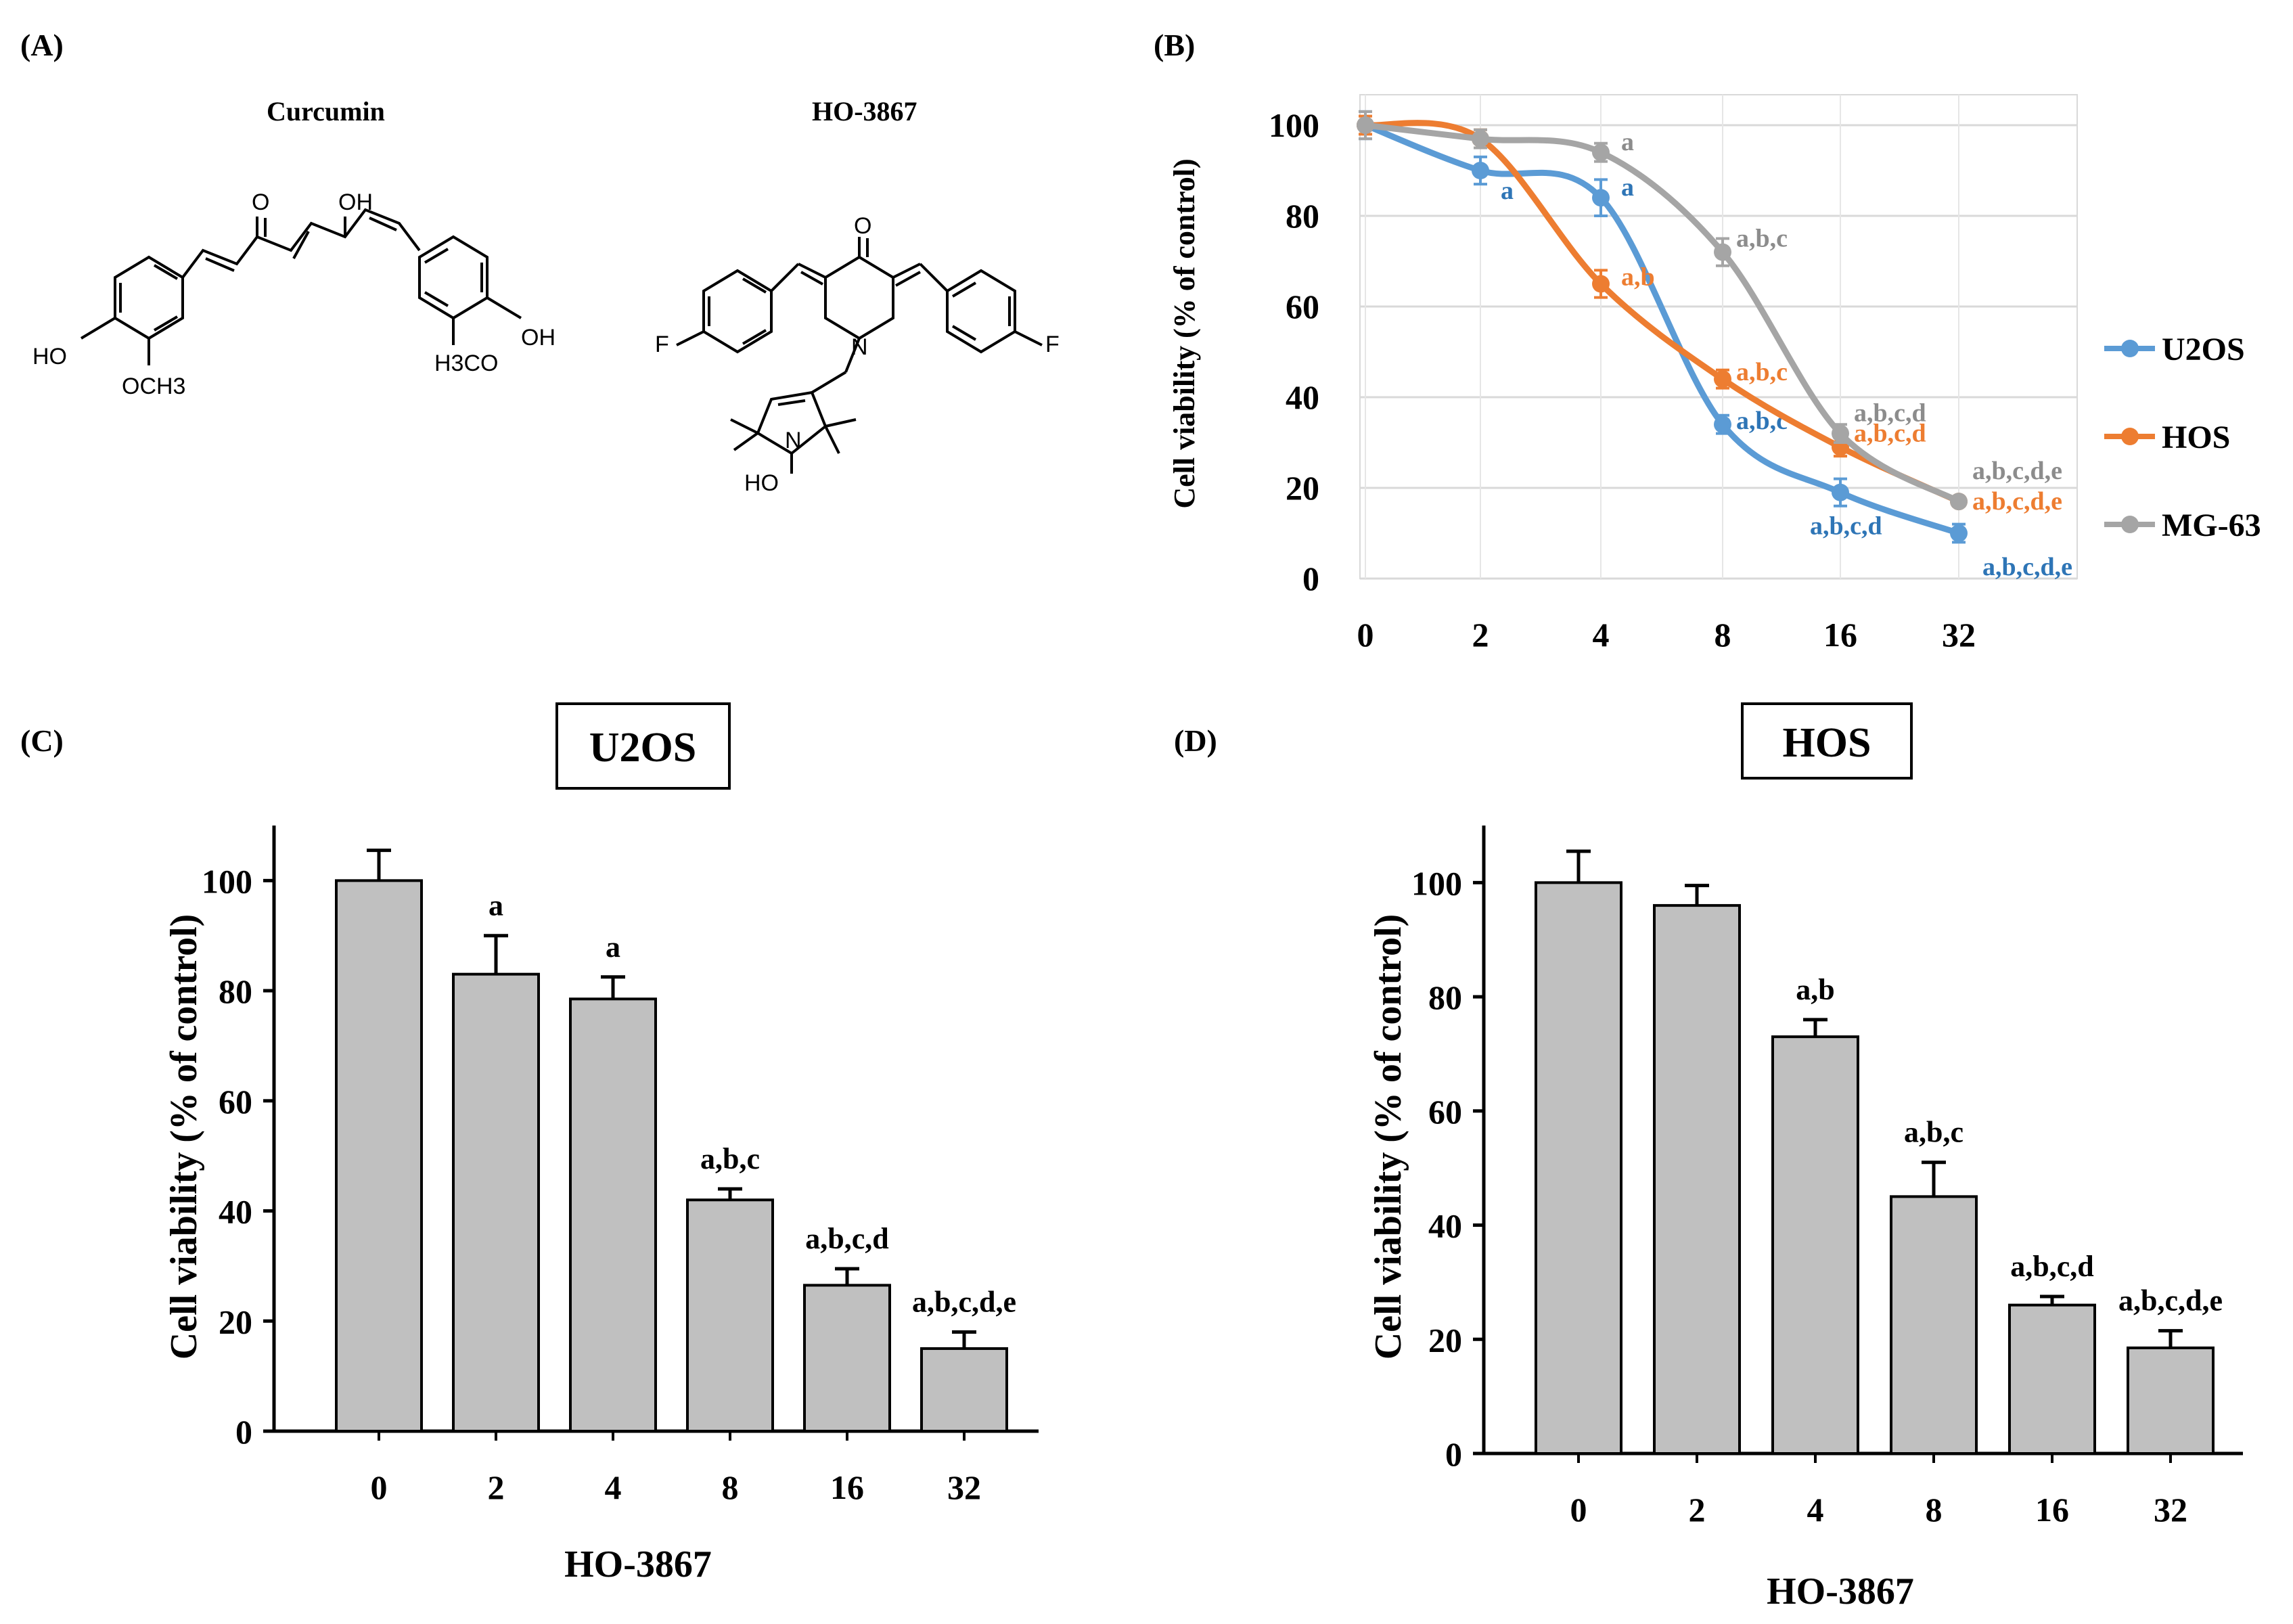  Describe the element at coordinates (1310, 578) in the screenshot. I see `chart-b-ytick-0: 0` at that location.